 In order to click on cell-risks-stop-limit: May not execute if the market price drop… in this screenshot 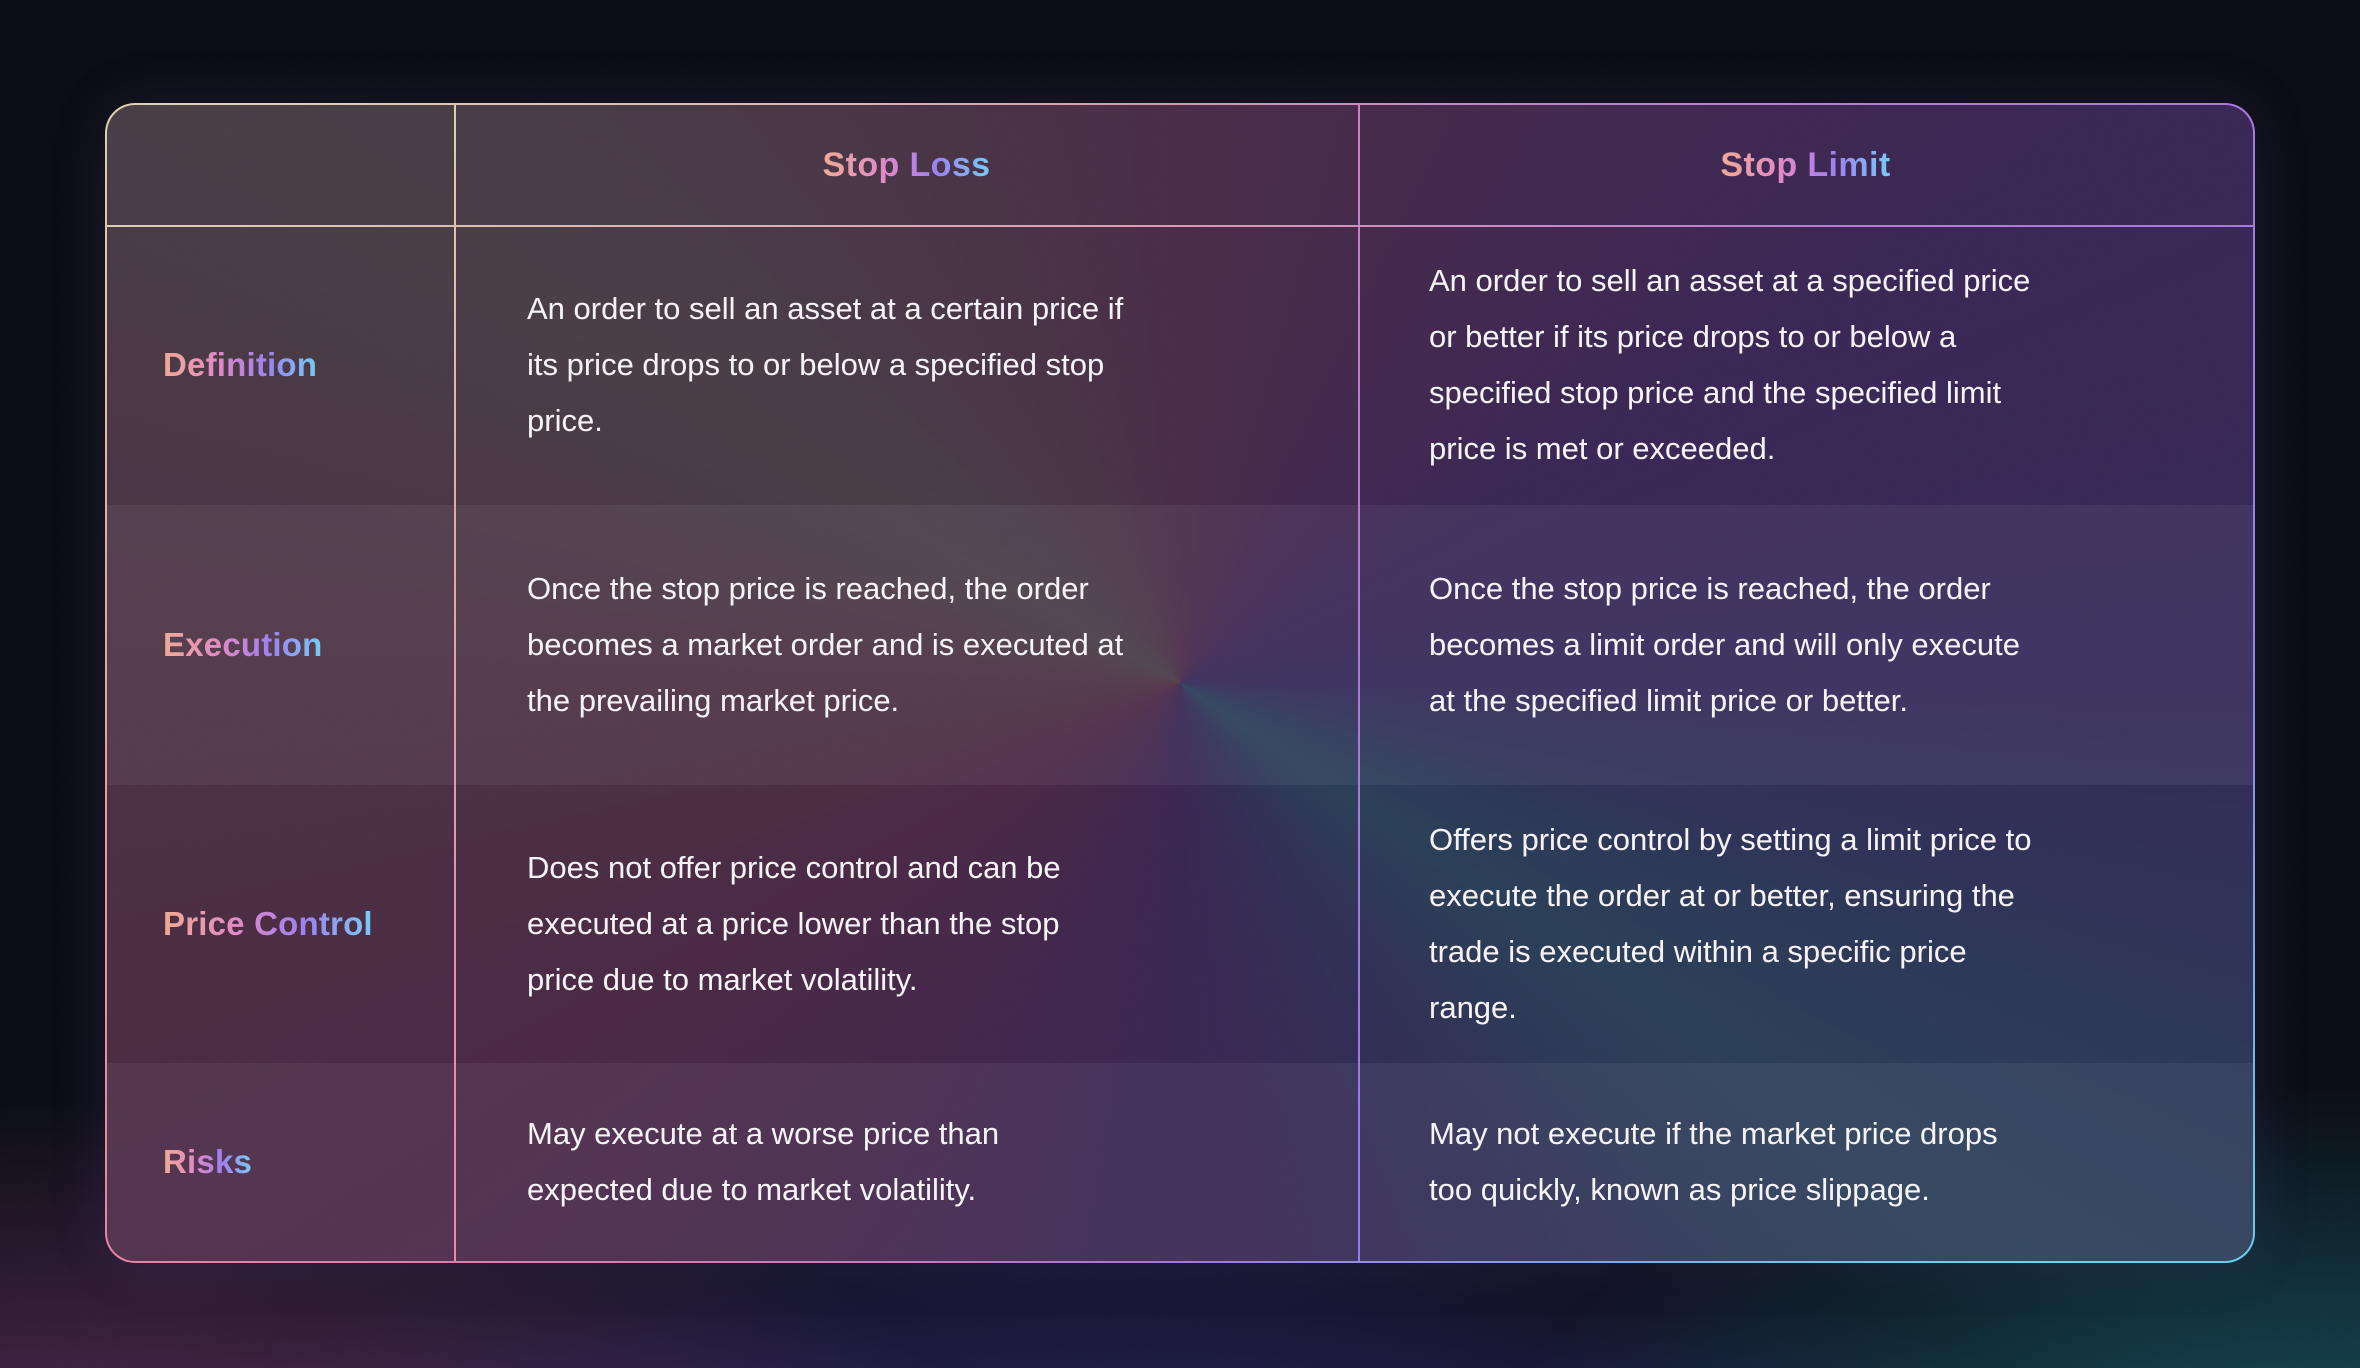, I will do `click(1805, 1162)`.